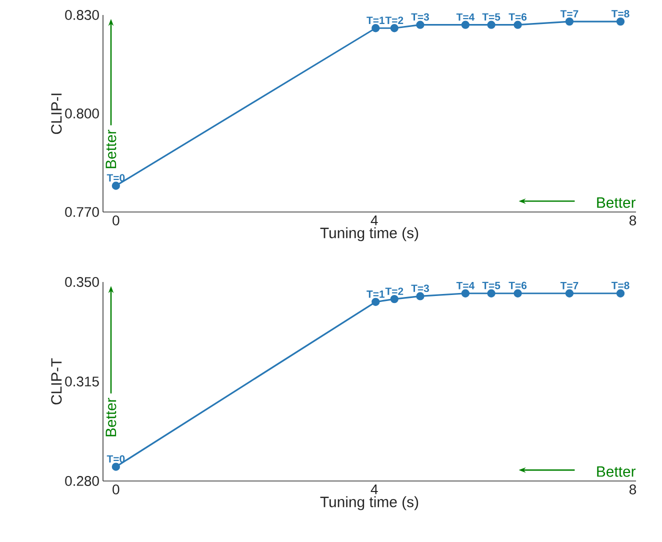 The width and height of the screenshot is (662, 542). Describe the element at coordinates (82, 15) in the screenshot. I see `y-tick-label: 0.830` at that location.